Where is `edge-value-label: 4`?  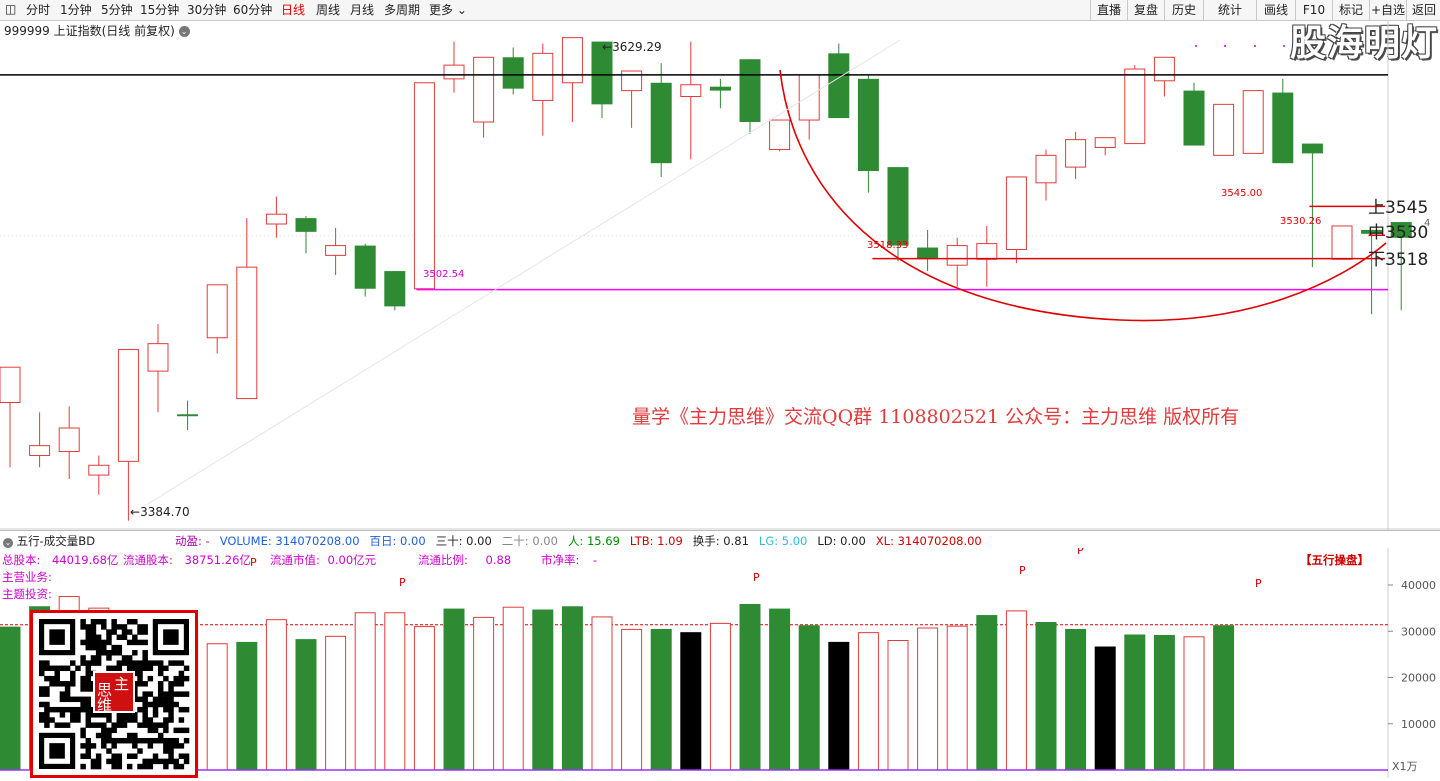 edge-value-label: 4 is located at coordinates (1427, 223).